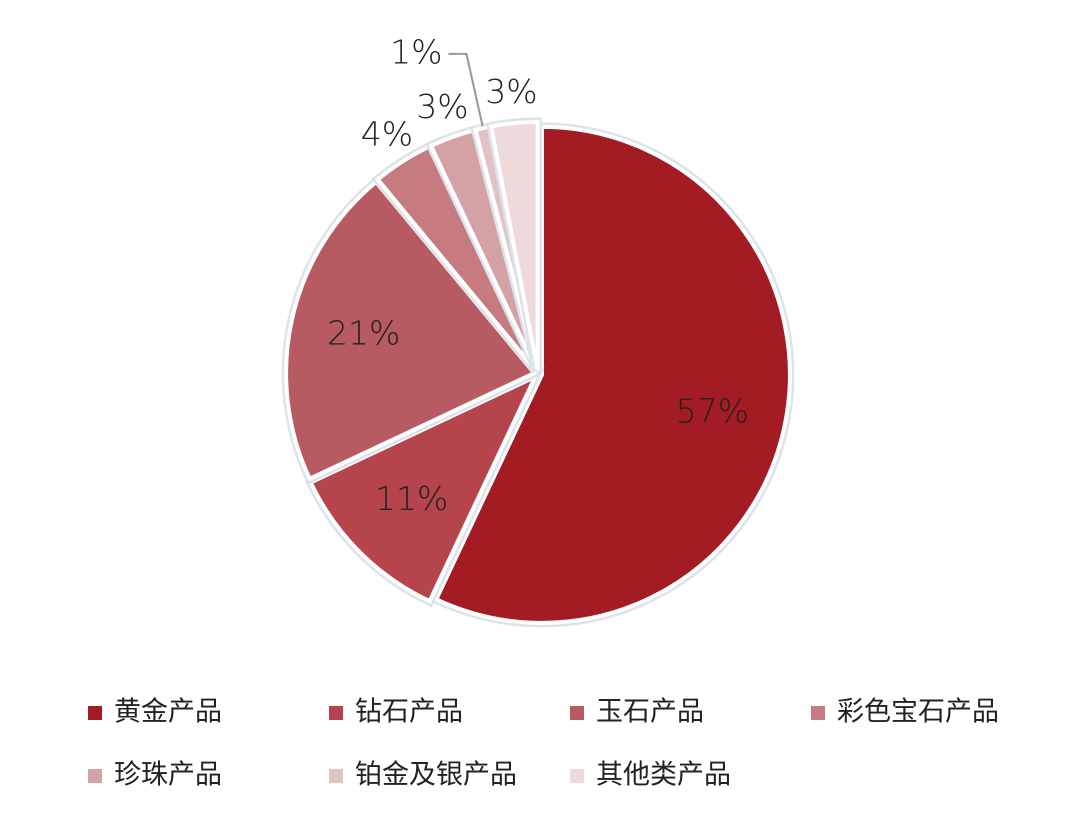 The width and height of the screenshot is (1080, 837). What do you see at coordinates (663, 775) in the screenshot?
I see `legend-label: 其他类产品` at bounding box center [663, 775].